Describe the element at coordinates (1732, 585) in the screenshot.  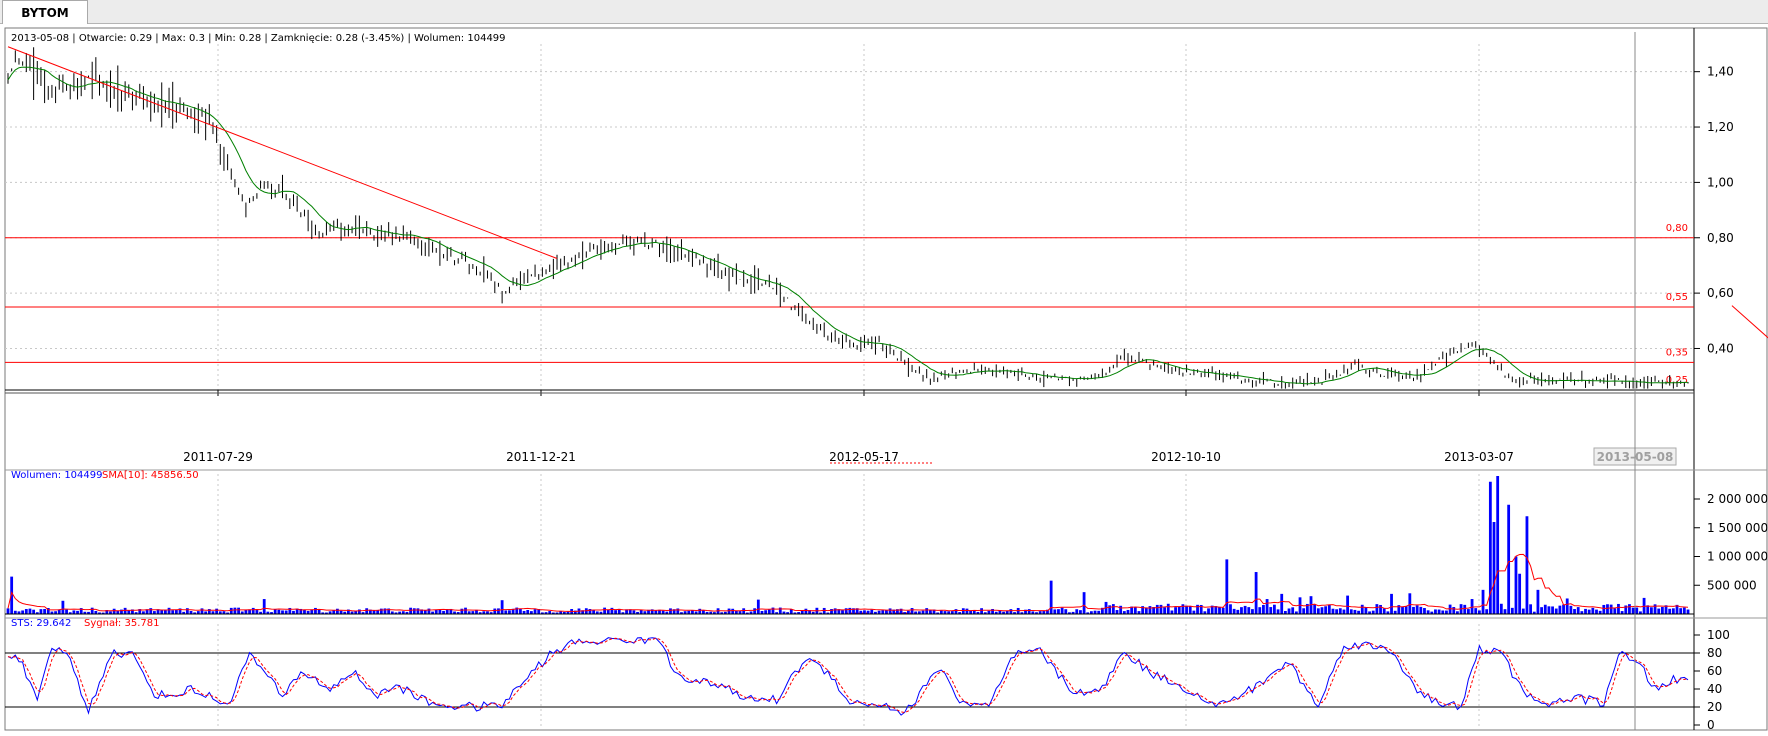
I see `volume-y-tick-label: 500 000` at that location.